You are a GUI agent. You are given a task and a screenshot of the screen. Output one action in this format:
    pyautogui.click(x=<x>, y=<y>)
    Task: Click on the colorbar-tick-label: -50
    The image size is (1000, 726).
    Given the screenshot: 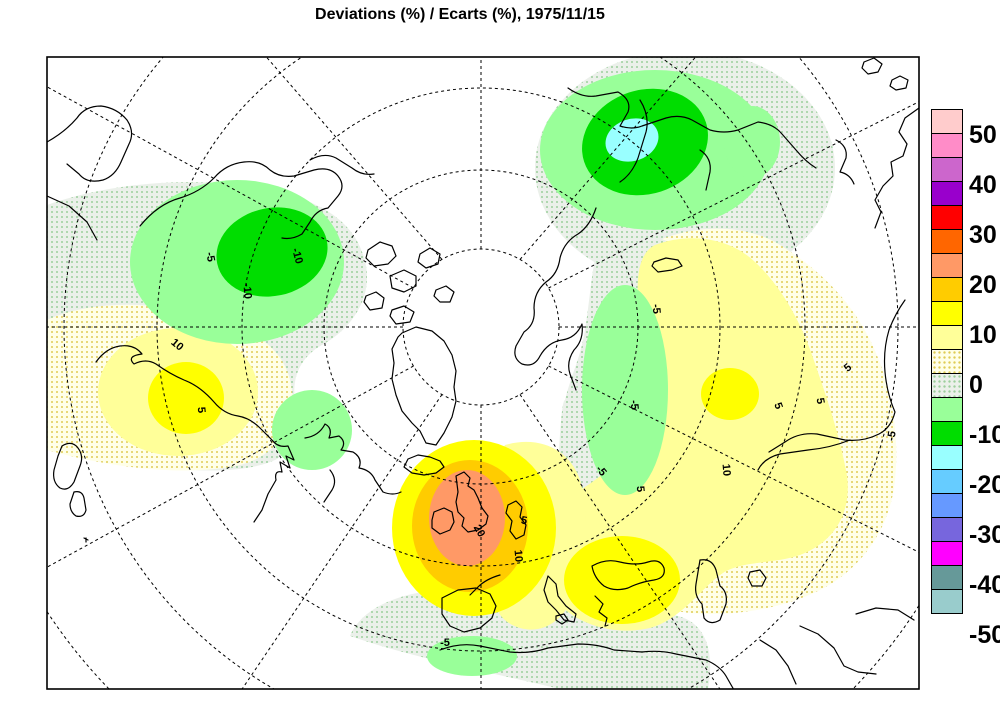 What is the action you would take?
    pyautogui.click(x=984, y=635)
    